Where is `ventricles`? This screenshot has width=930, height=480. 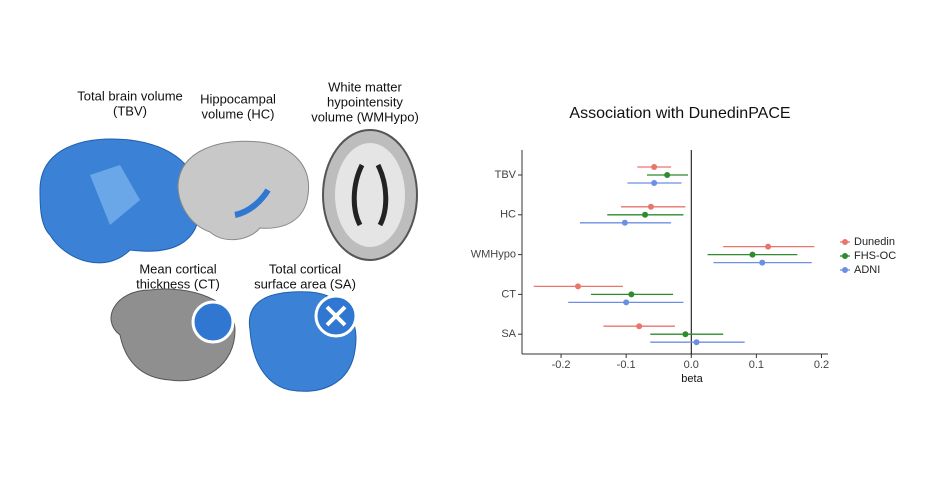
ventricles is located at coordinates (370, 195).